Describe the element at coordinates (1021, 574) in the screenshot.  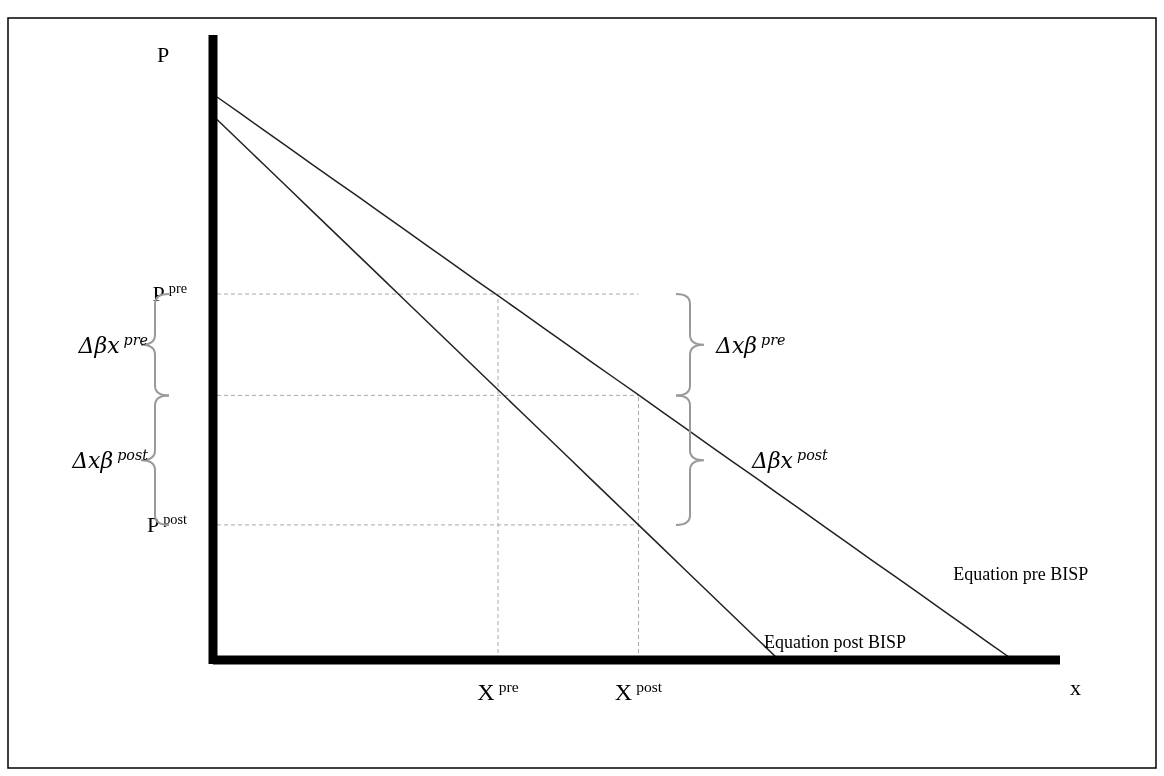
I see `series-label: Equation pre BISP` at that location.